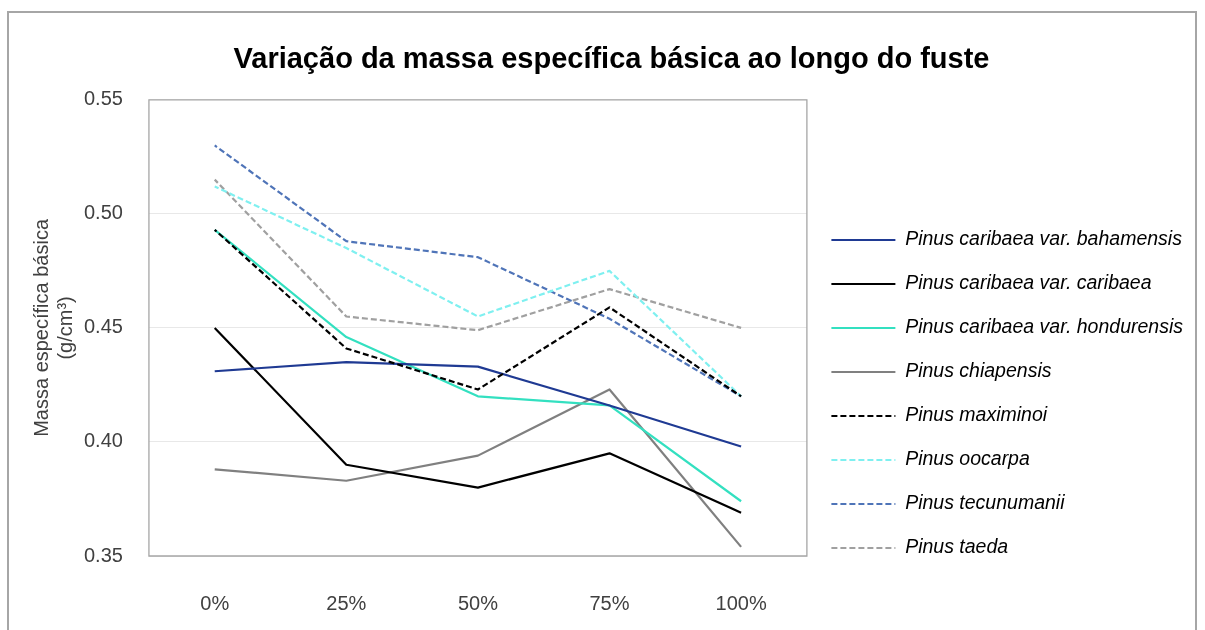 The height and width of the screenshot is (630, 1205). I want to click on x-tick-label: 100%, so click(741, 602).